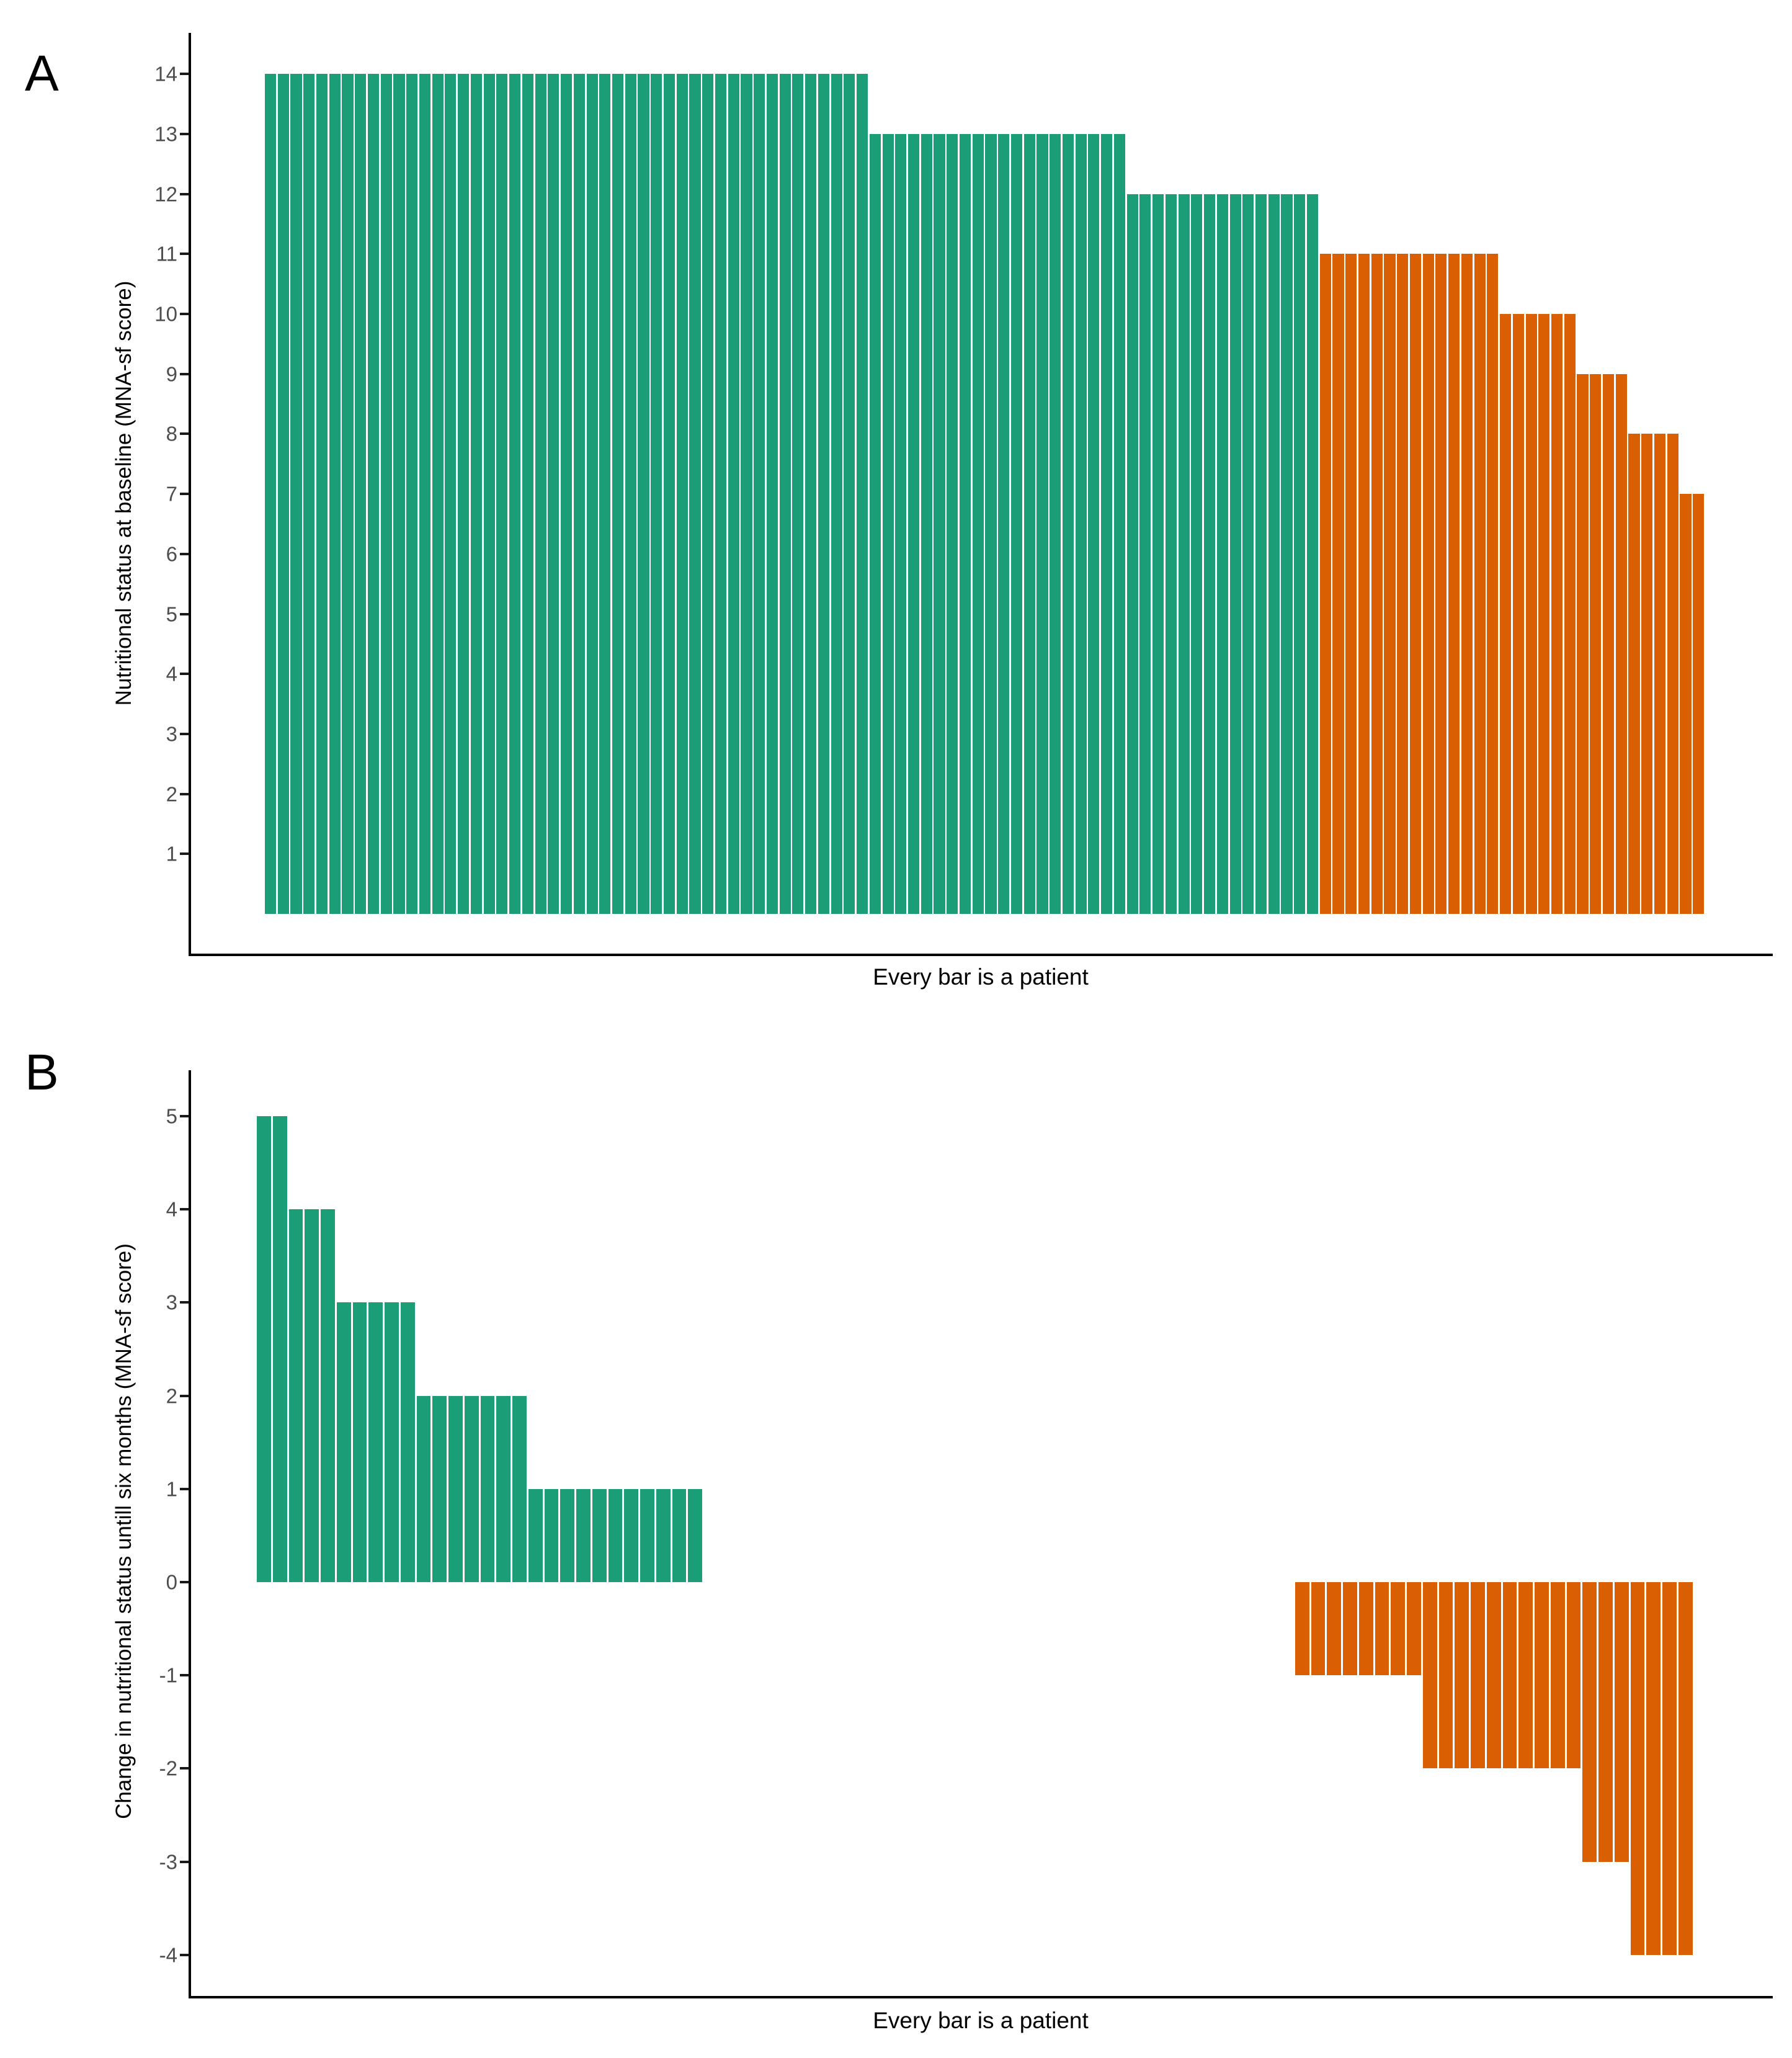  I want to click on panel-b-x-axis-line, so click(981, 1997).